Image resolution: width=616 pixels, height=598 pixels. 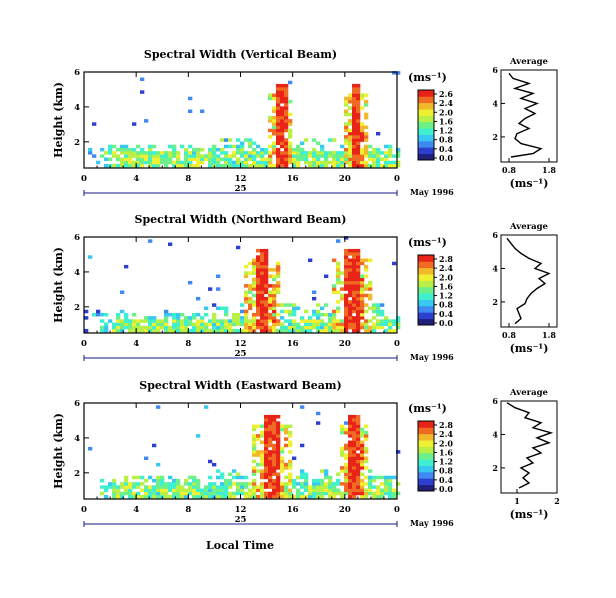 I want to click on heatmap-cells, so click(x=244, y=452).